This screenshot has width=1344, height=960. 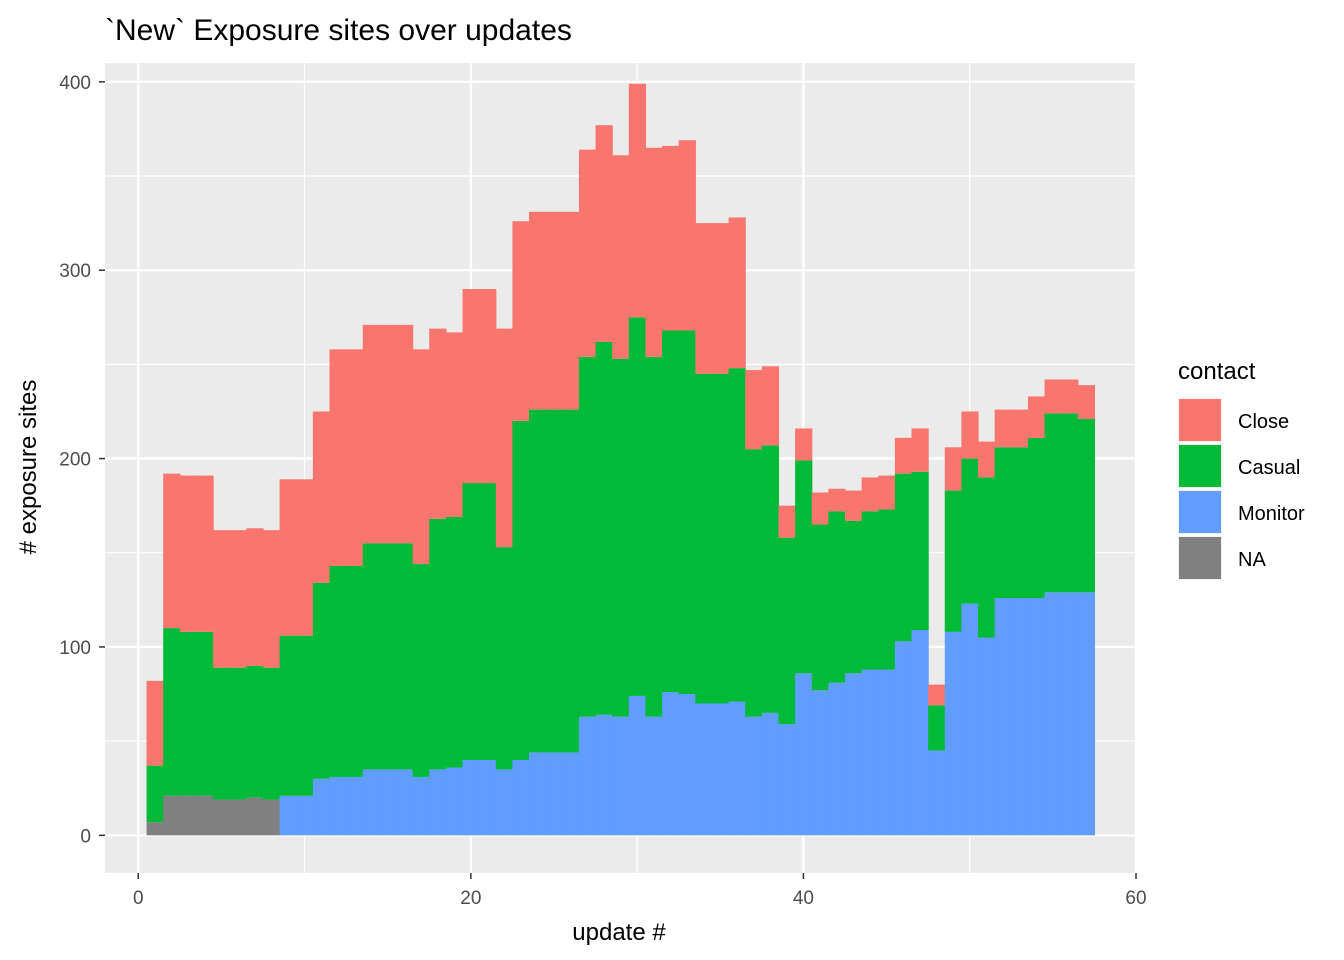 What do you see at coordinates (75, 648) in the screenshot?
I see `y-tick-label: 100` at bounding box center [75, 648].